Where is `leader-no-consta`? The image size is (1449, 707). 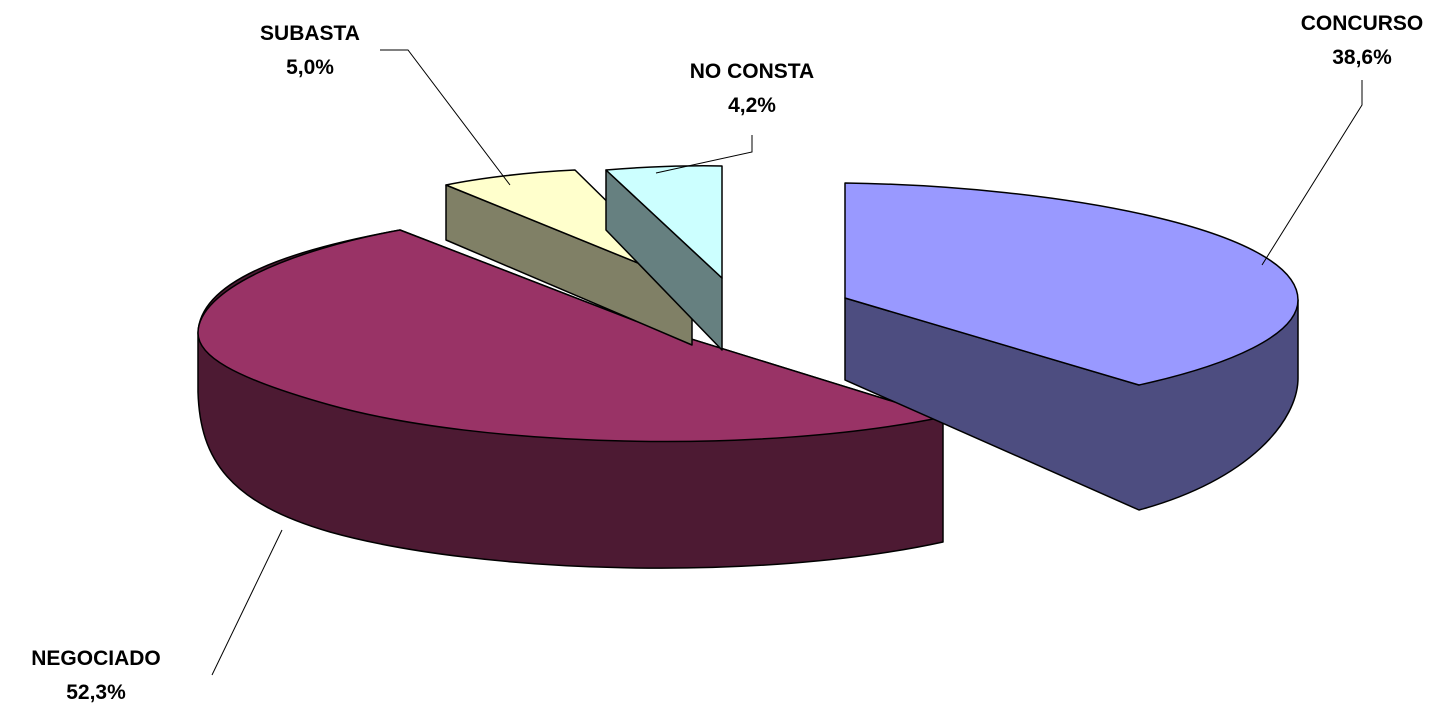 leader-no-consta is located at coordinates (704, 154).